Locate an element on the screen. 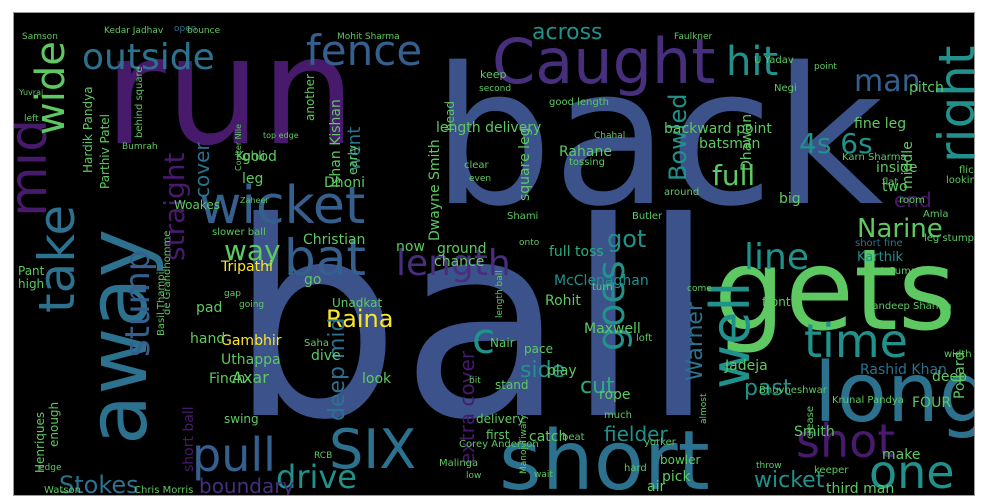  word-backward-point: backward point is located at coordinates (718, 129).